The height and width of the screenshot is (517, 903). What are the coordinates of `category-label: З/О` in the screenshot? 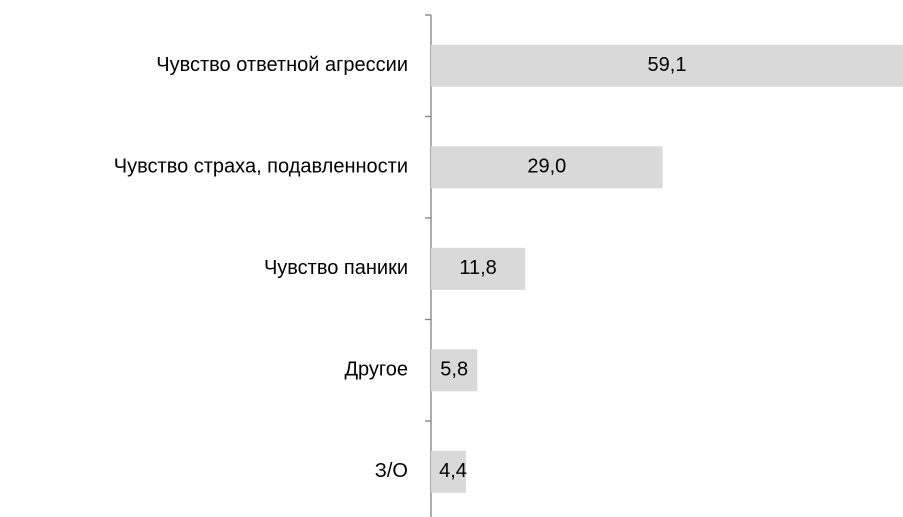 It's located at (391, 471).